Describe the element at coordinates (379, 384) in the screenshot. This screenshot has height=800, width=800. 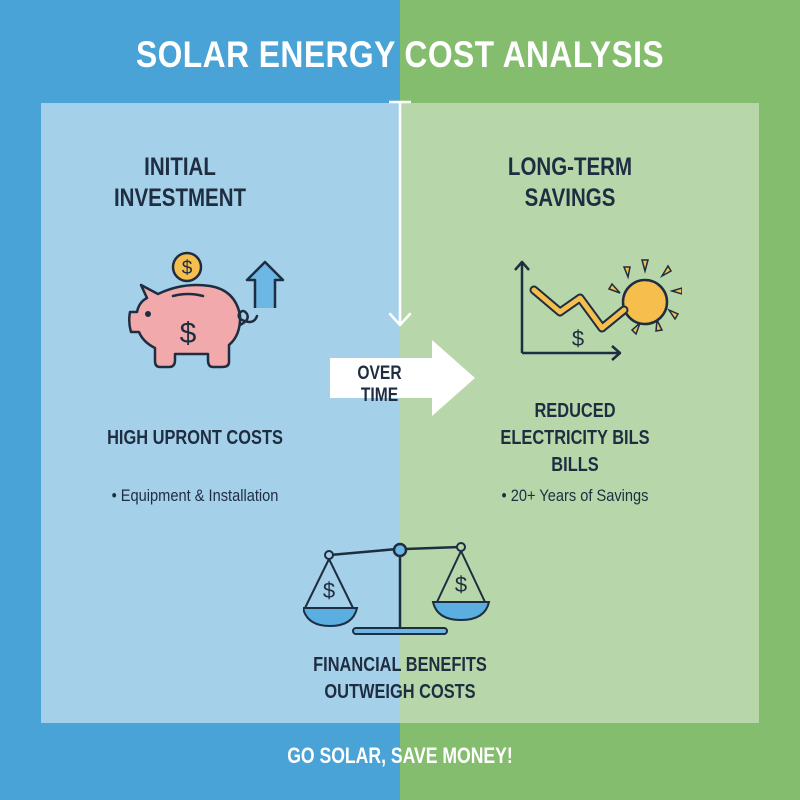
I see `over-time-label: OVER TIME` at that location.